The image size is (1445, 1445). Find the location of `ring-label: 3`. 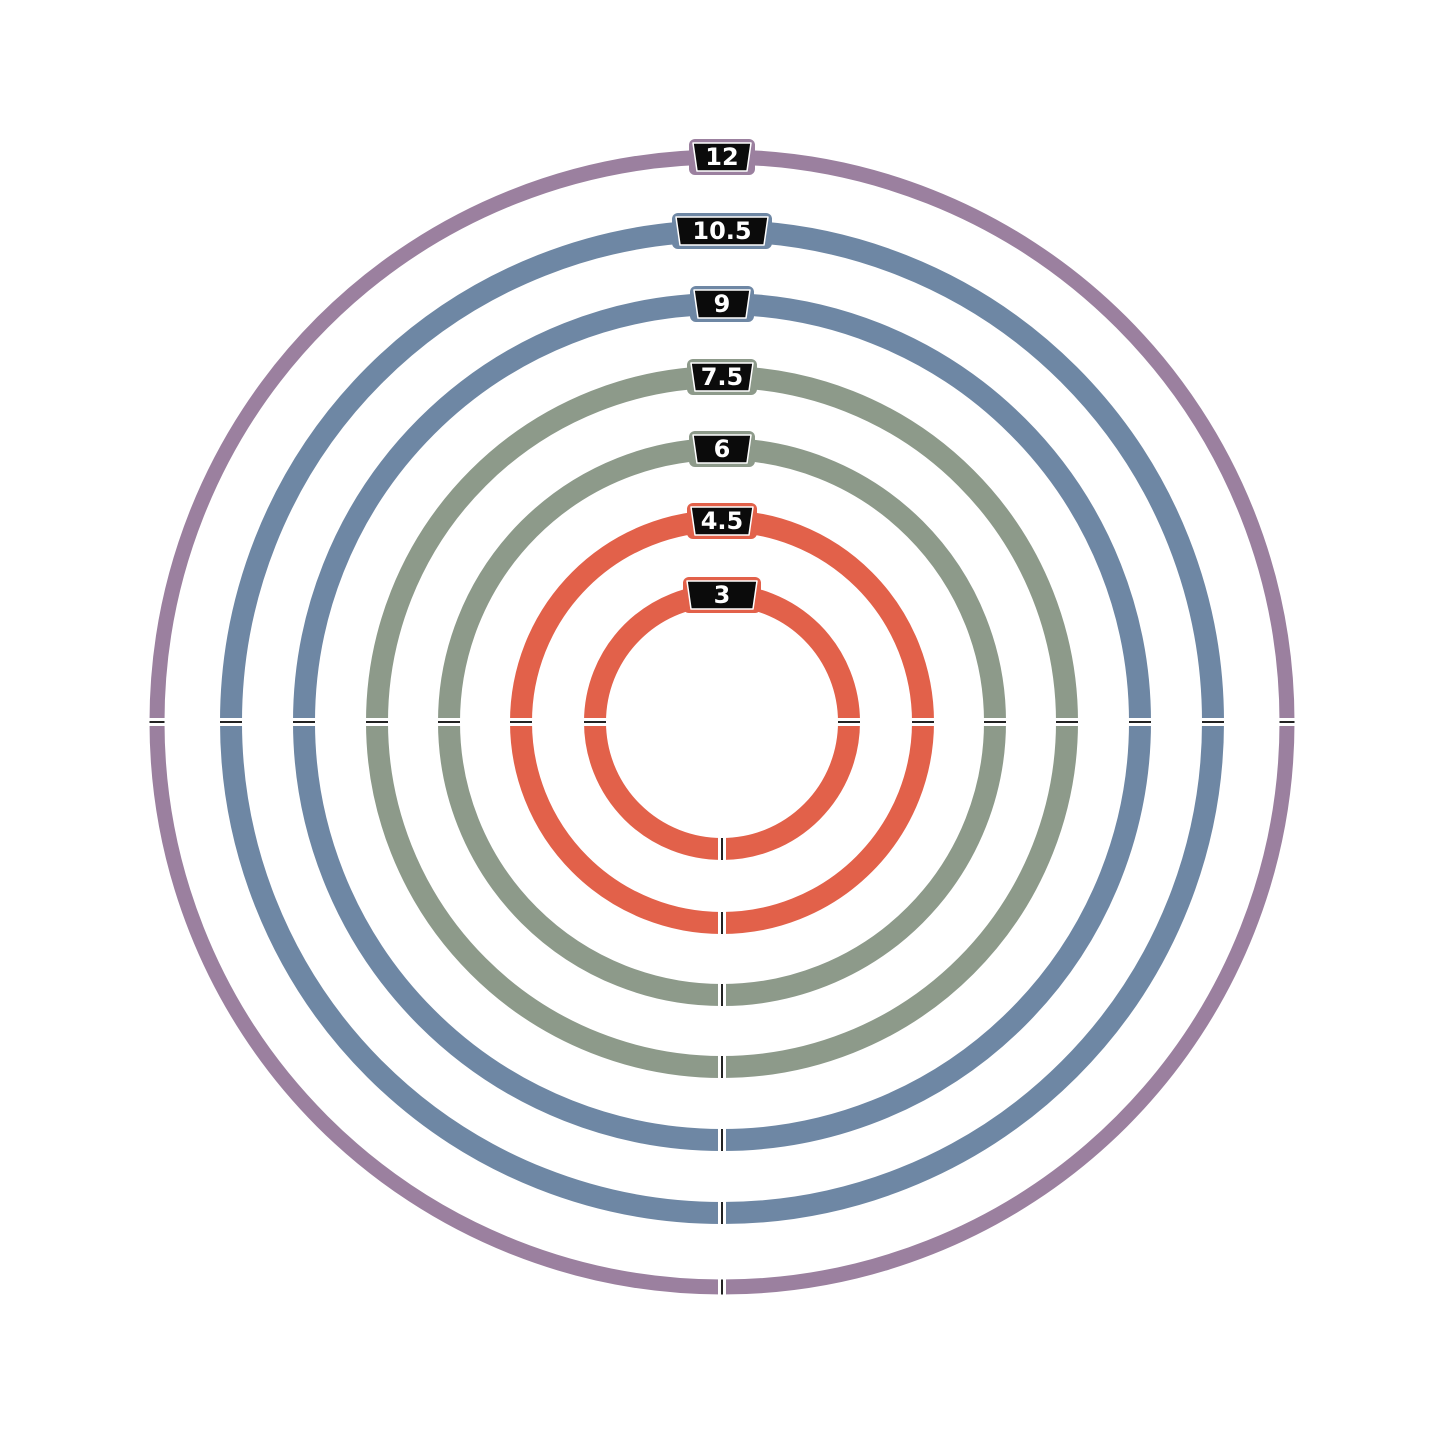

ring-label: 3 is located at coordinates (722, 595).